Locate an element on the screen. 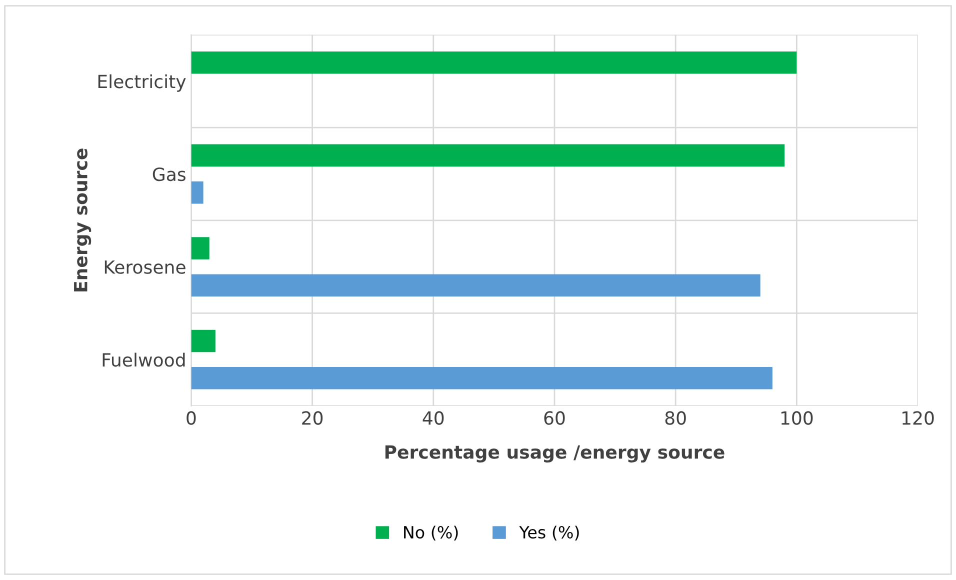  x-tick-label: 120 is located at coordinates (918, 418).